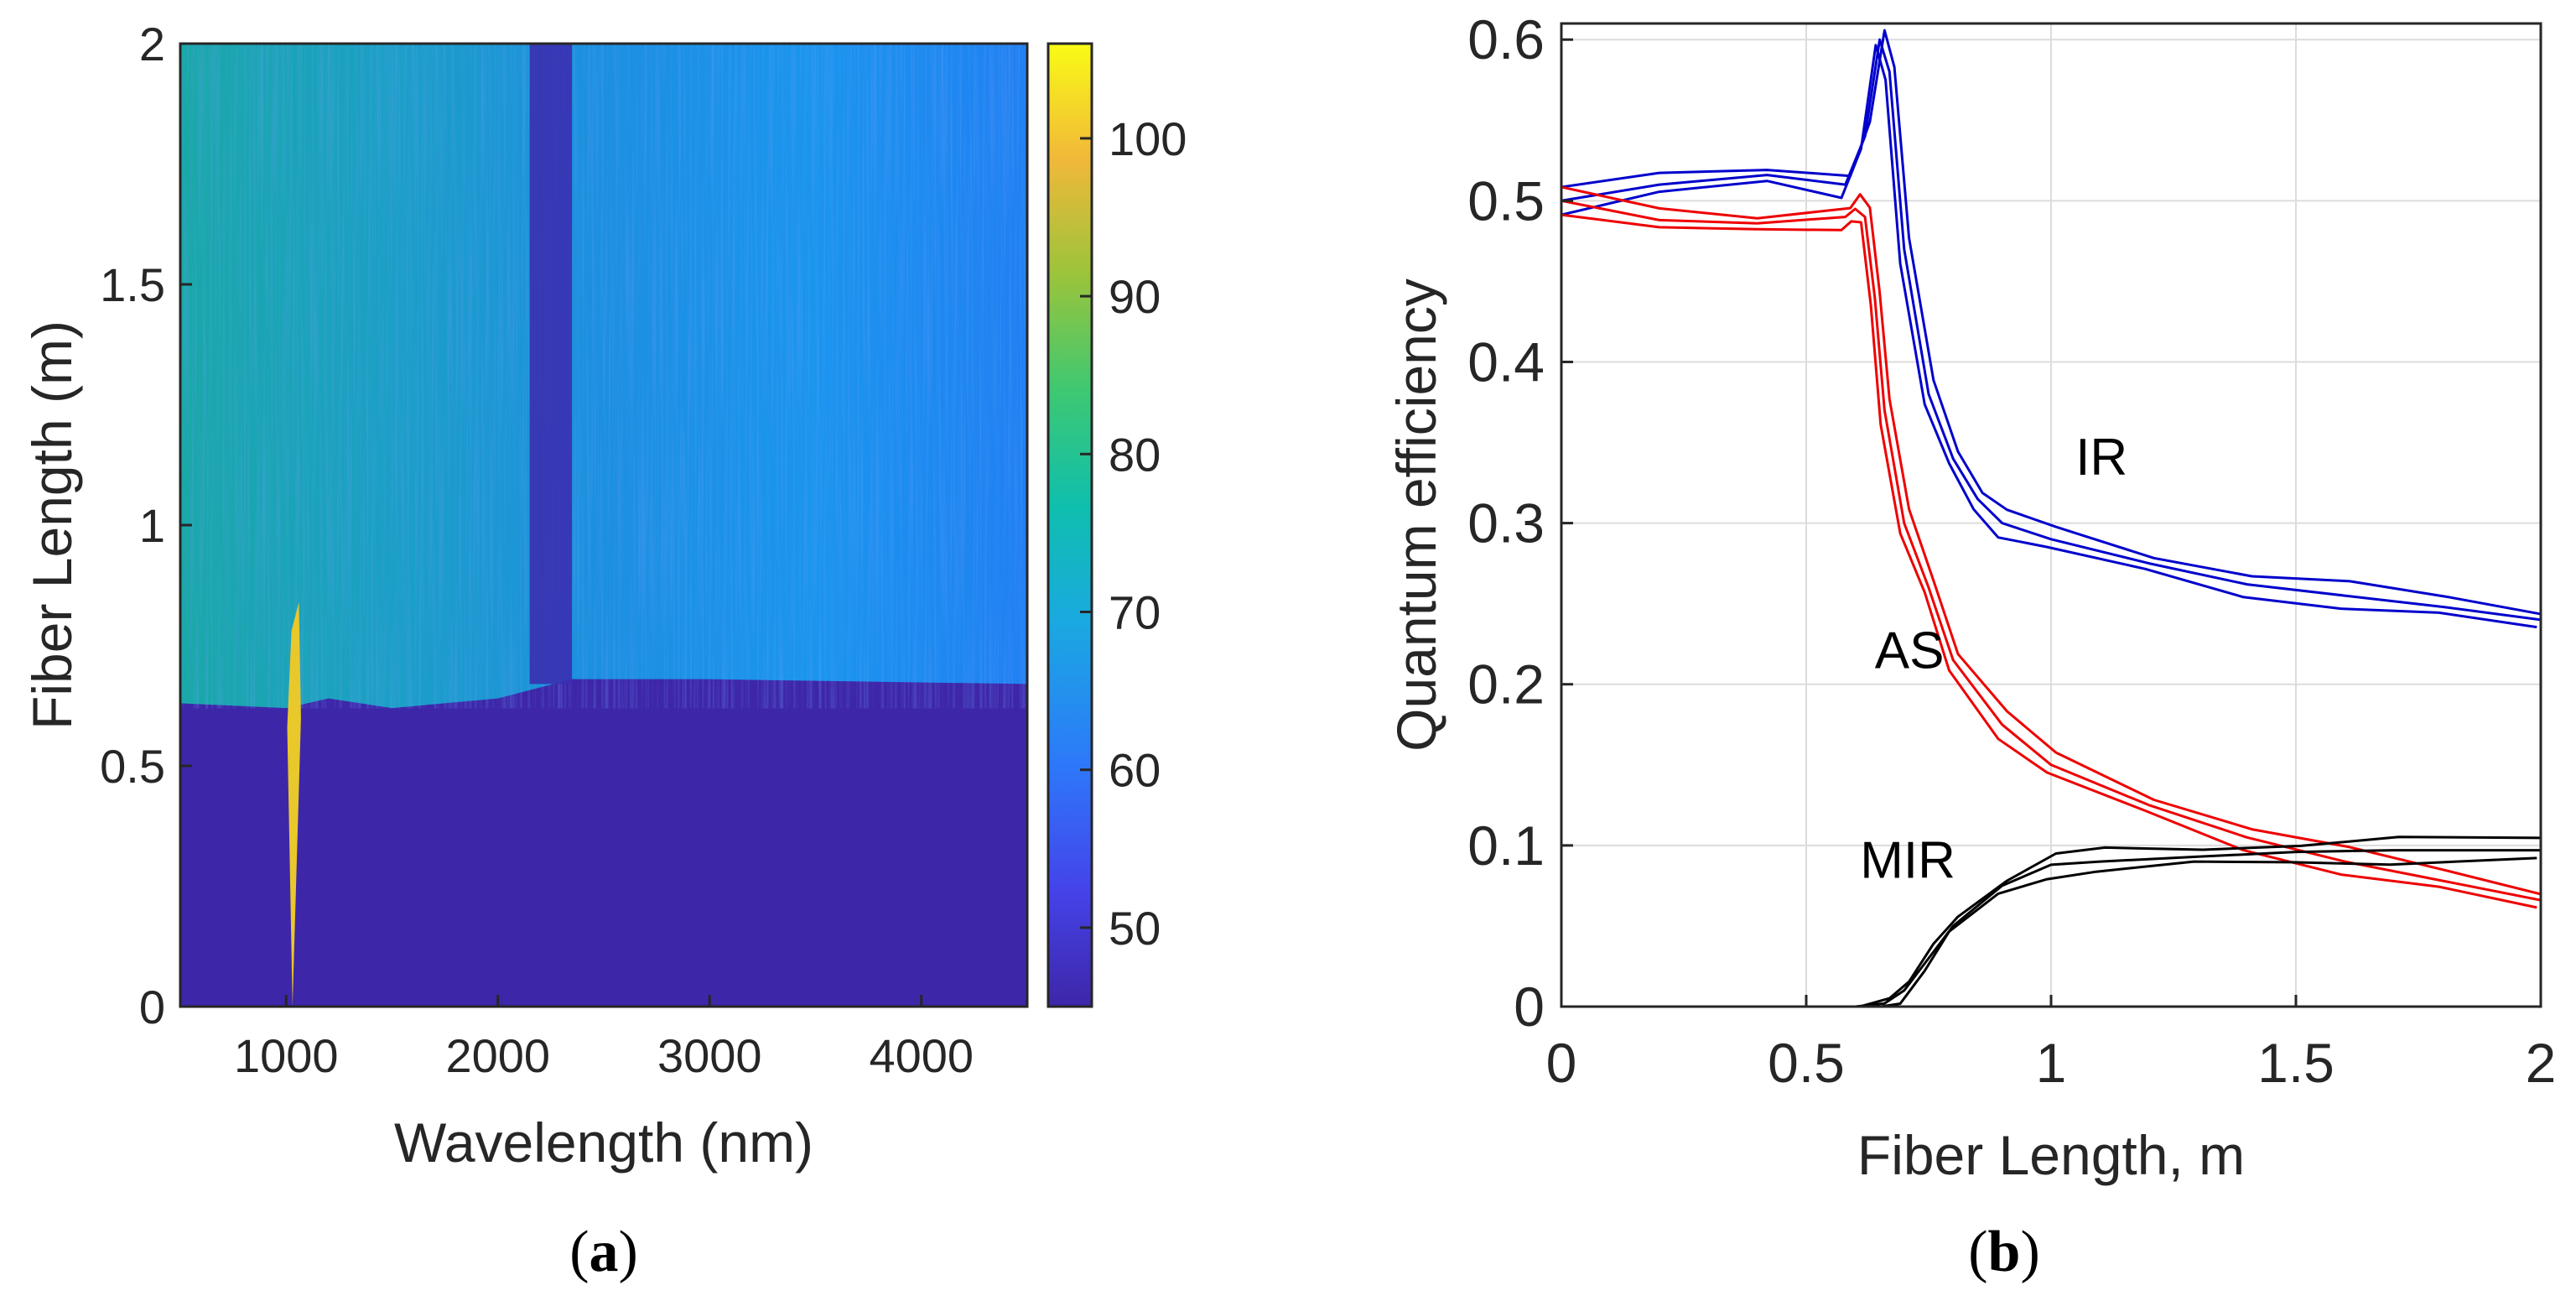 This screenshot has height=1296, width=2576. What do you see at coordinates (1135, 770) in the screenshot?
I see `colorbar-tick-label: 60` at bounding box center [1135, 770].